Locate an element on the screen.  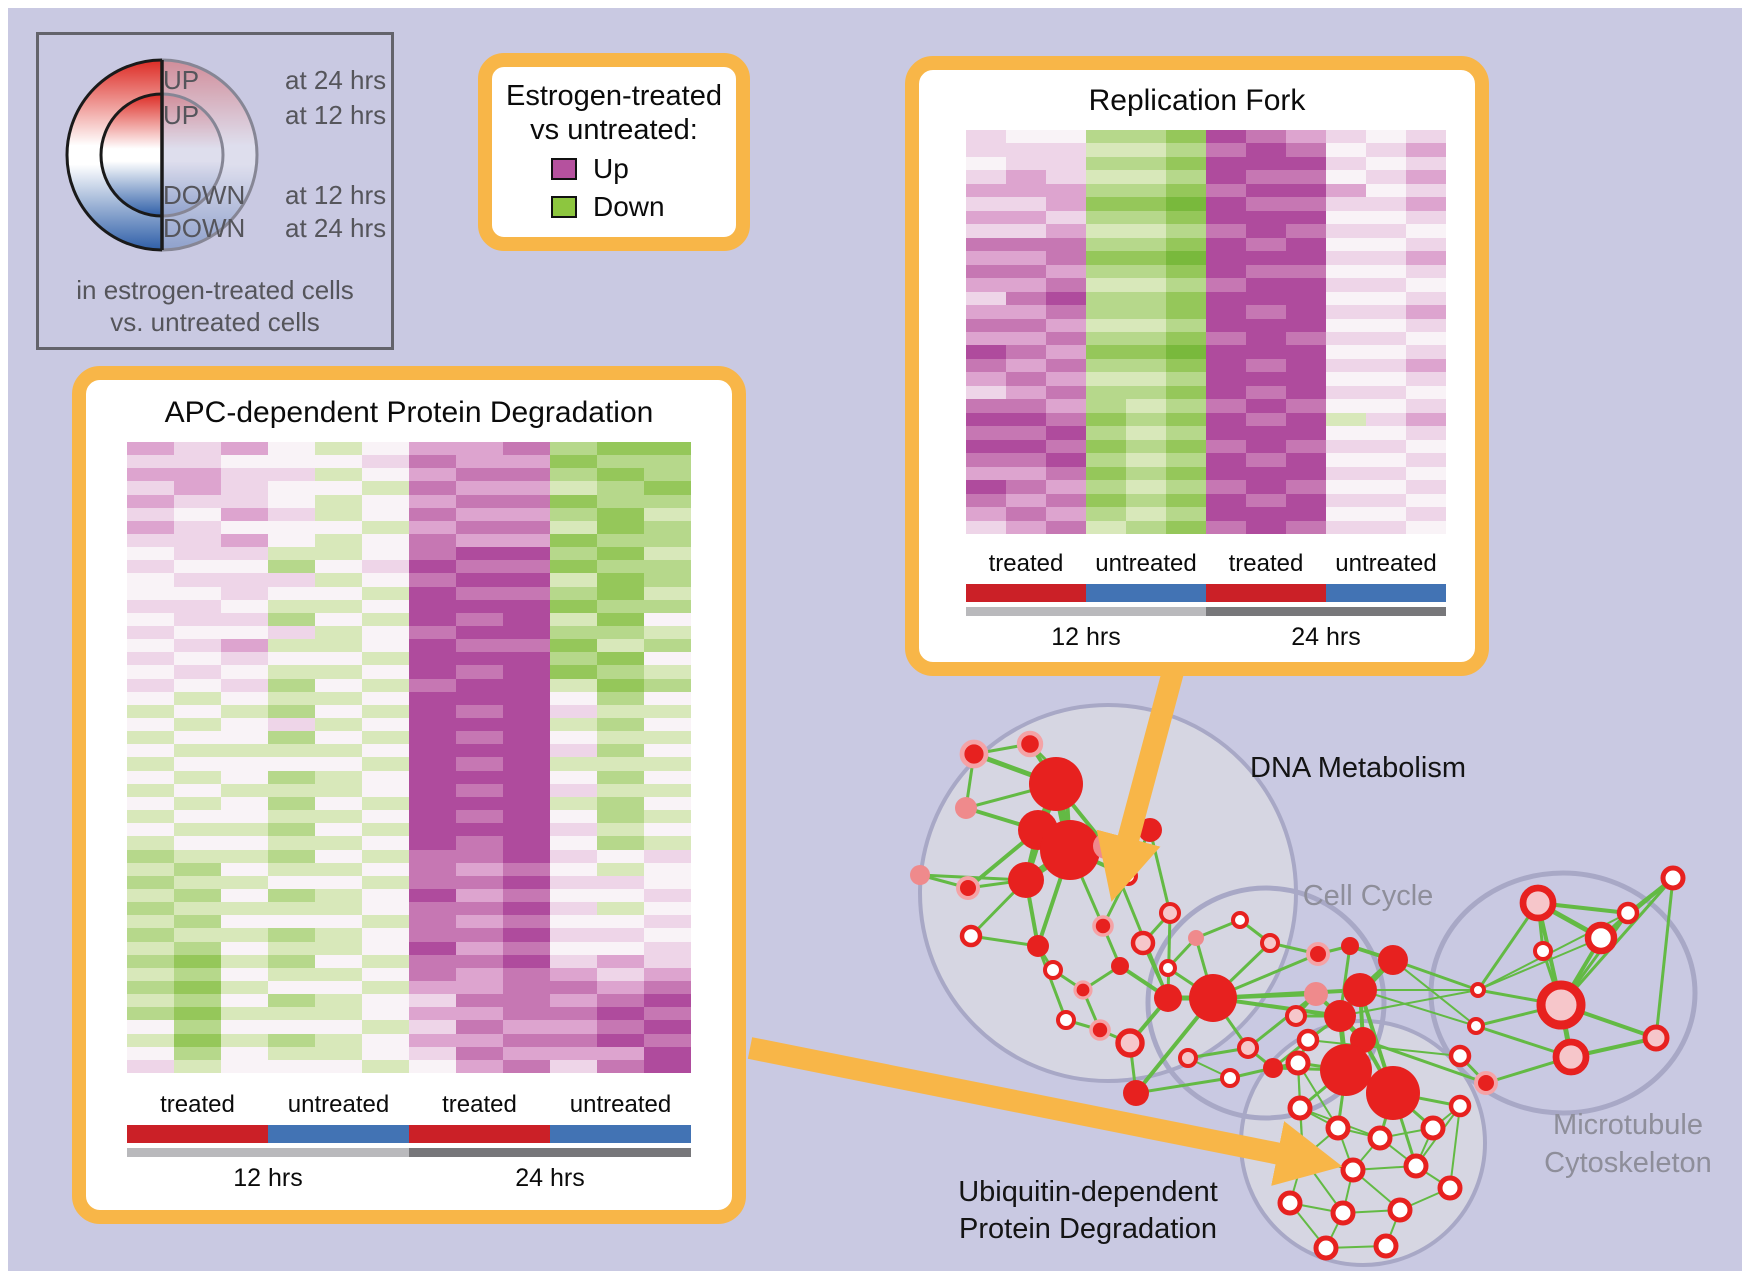
legend-item-down: Down is located at coordinates (614, 207).